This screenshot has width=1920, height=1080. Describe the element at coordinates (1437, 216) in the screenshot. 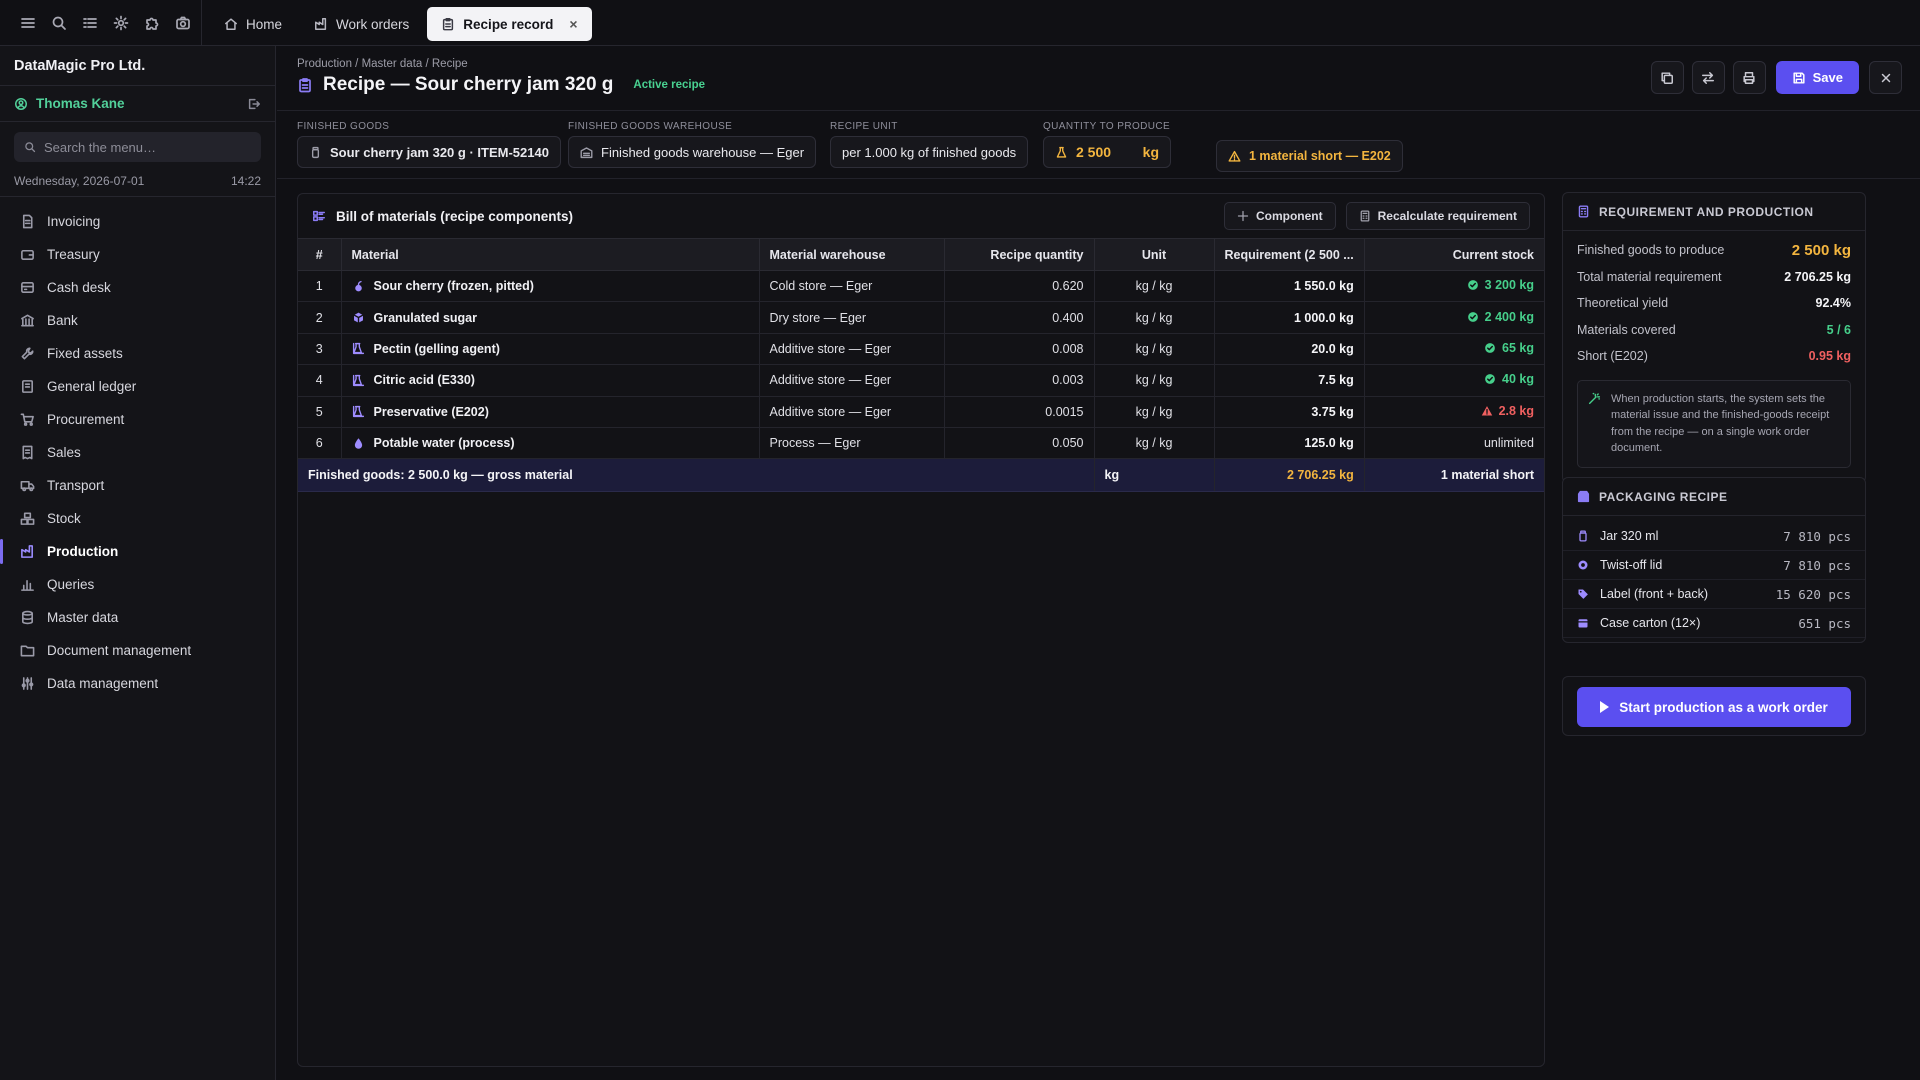

I see `recalculate-button: Recalculate requirement` at that location.